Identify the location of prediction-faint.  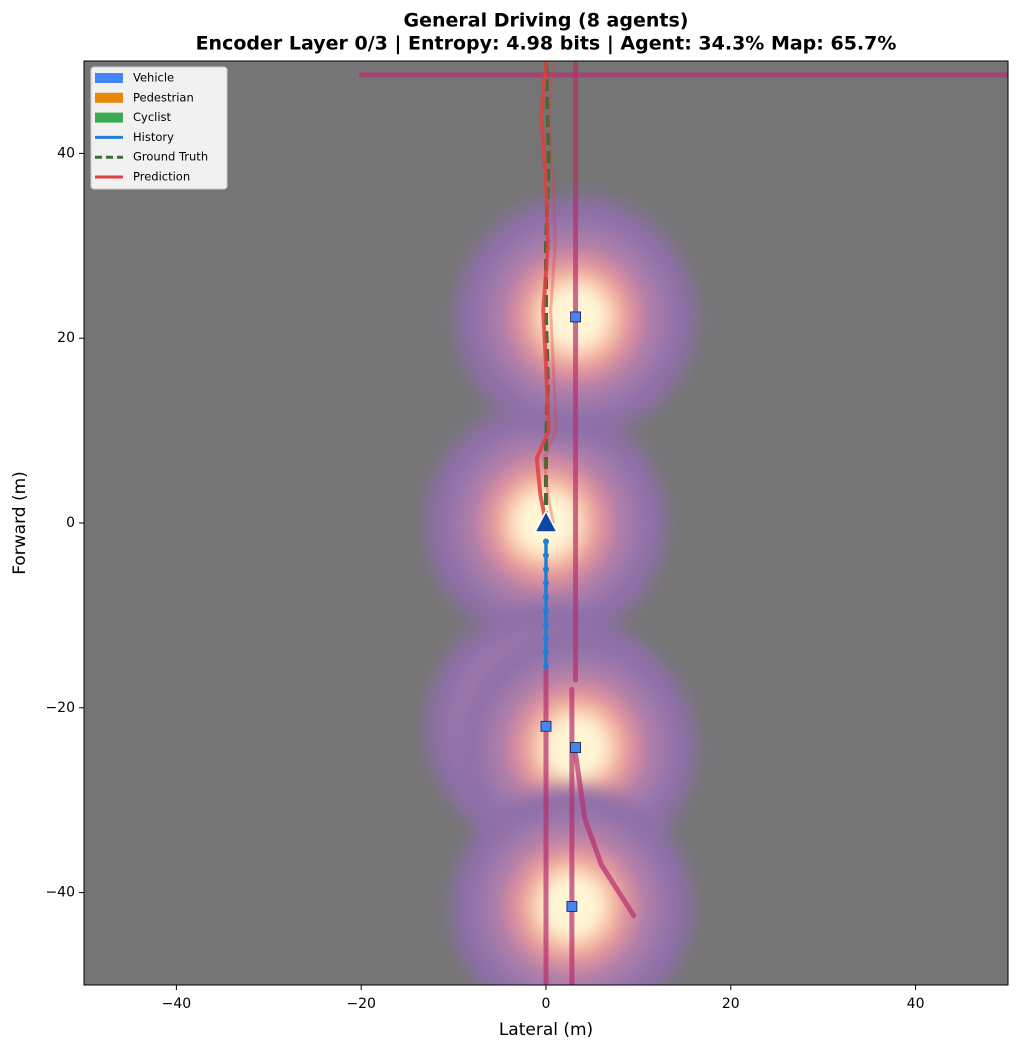
(550, 292).